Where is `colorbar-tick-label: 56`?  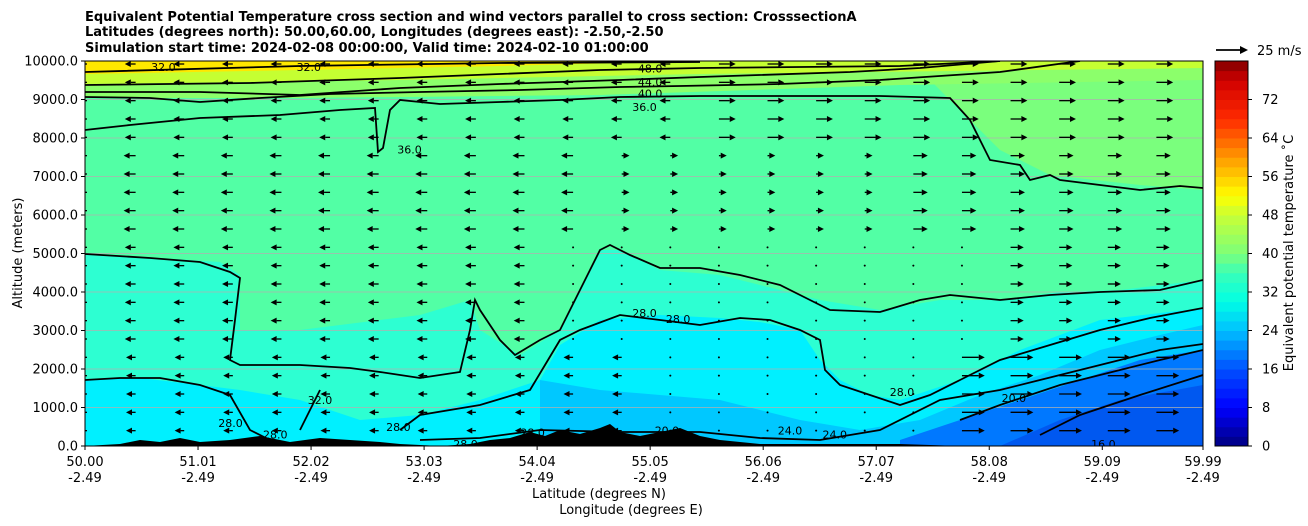
colorbar-tick-label: 56 is located at coordinates (1270, 177).